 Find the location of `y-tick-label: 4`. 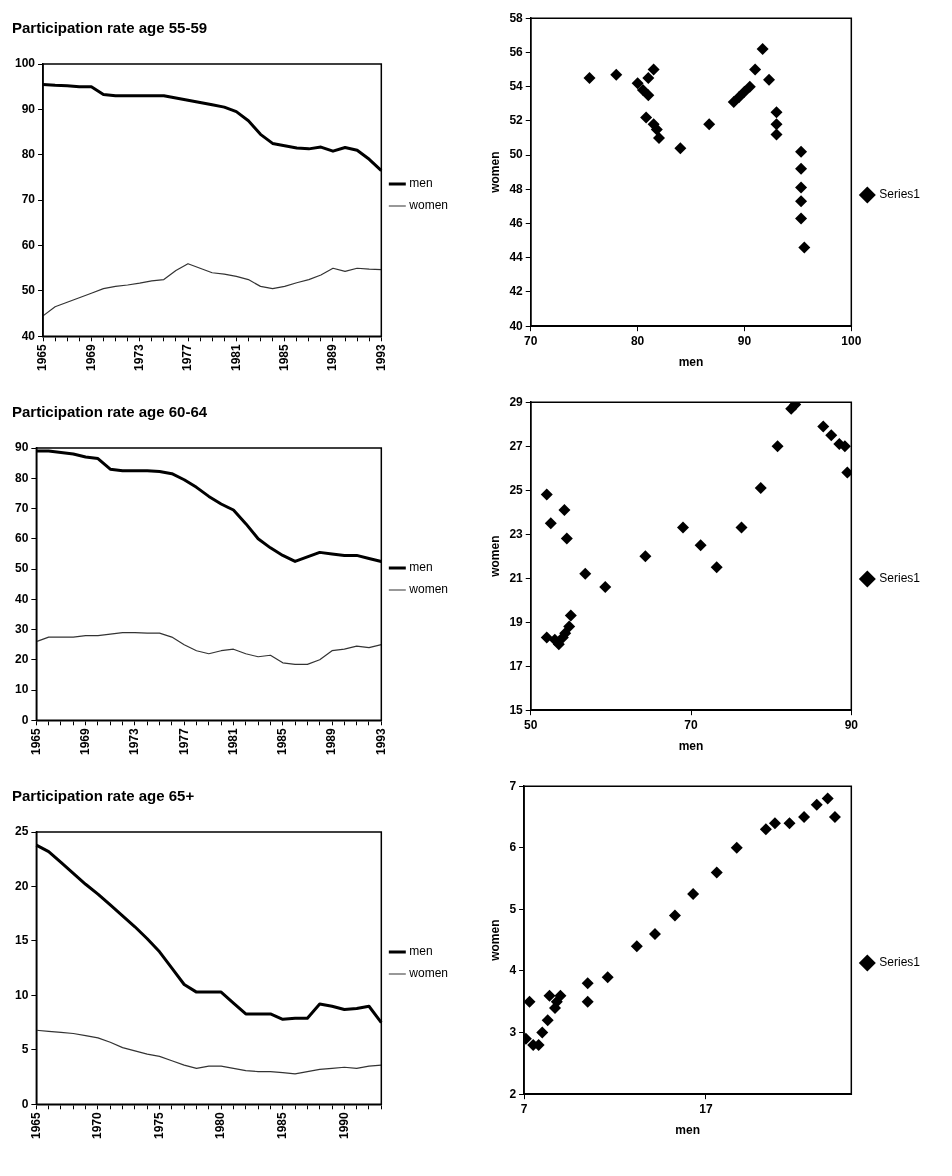

y-tick-label: 4 is located at coordinates (513, 970).